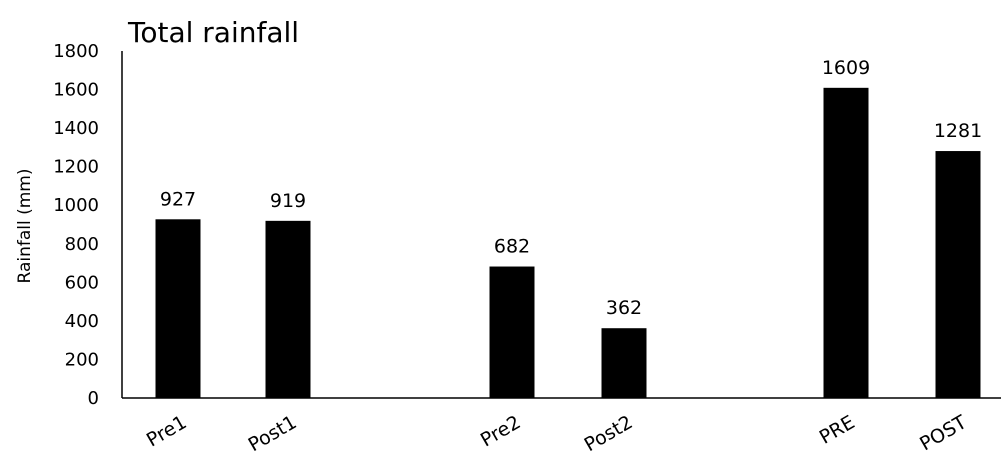 The width and height of the screenshot is (1001, 466). Describe the element at coordinates (82, 244) in the screenshot. I see `y-tick-label: 800` at that location.